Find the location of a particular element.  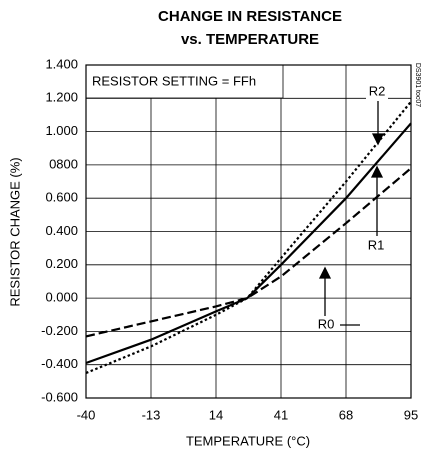

series-label: R1 is located at coordinates (376, 244).